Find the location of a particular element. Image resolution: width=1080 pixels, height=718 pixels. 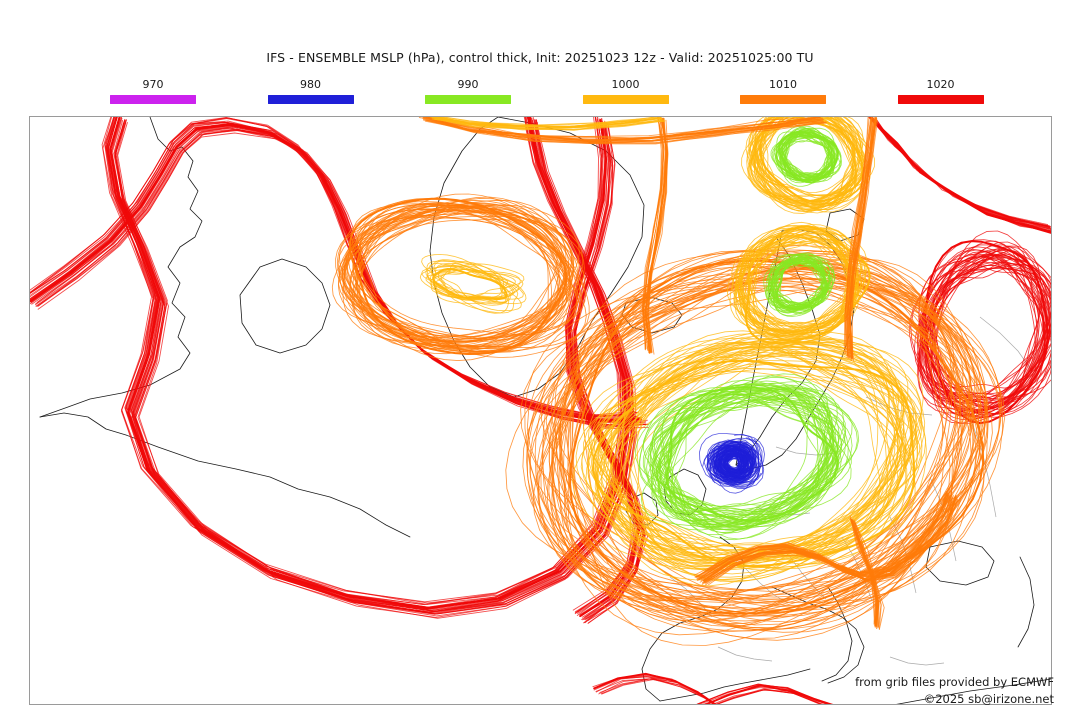

contour-group-primary-low-990-envelope is located at coordinates (747, 457).